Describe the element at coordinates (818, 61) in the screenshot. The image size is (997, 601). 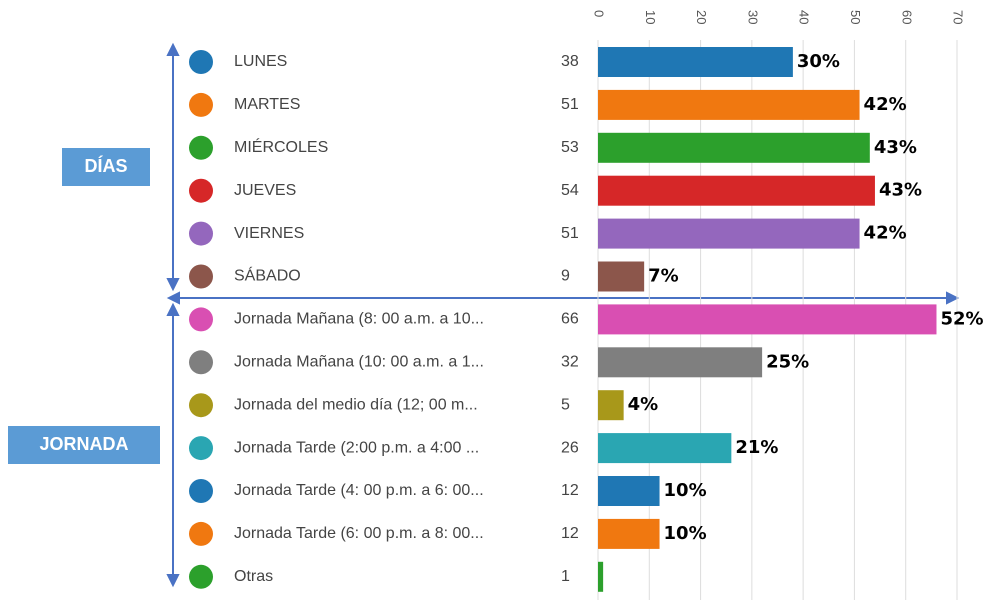
I see `share-label: 30%` at that location.